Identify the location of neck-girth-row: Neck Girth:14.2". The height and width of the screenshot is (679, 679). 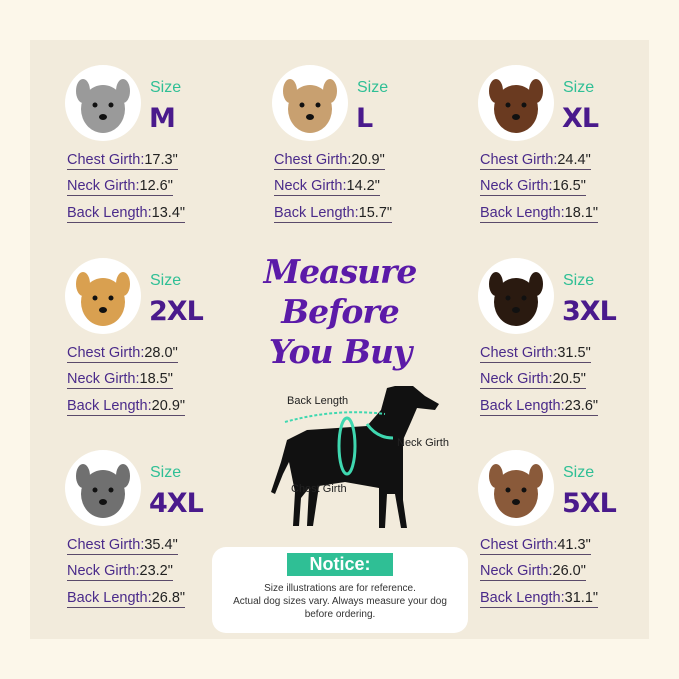
(327, 187).